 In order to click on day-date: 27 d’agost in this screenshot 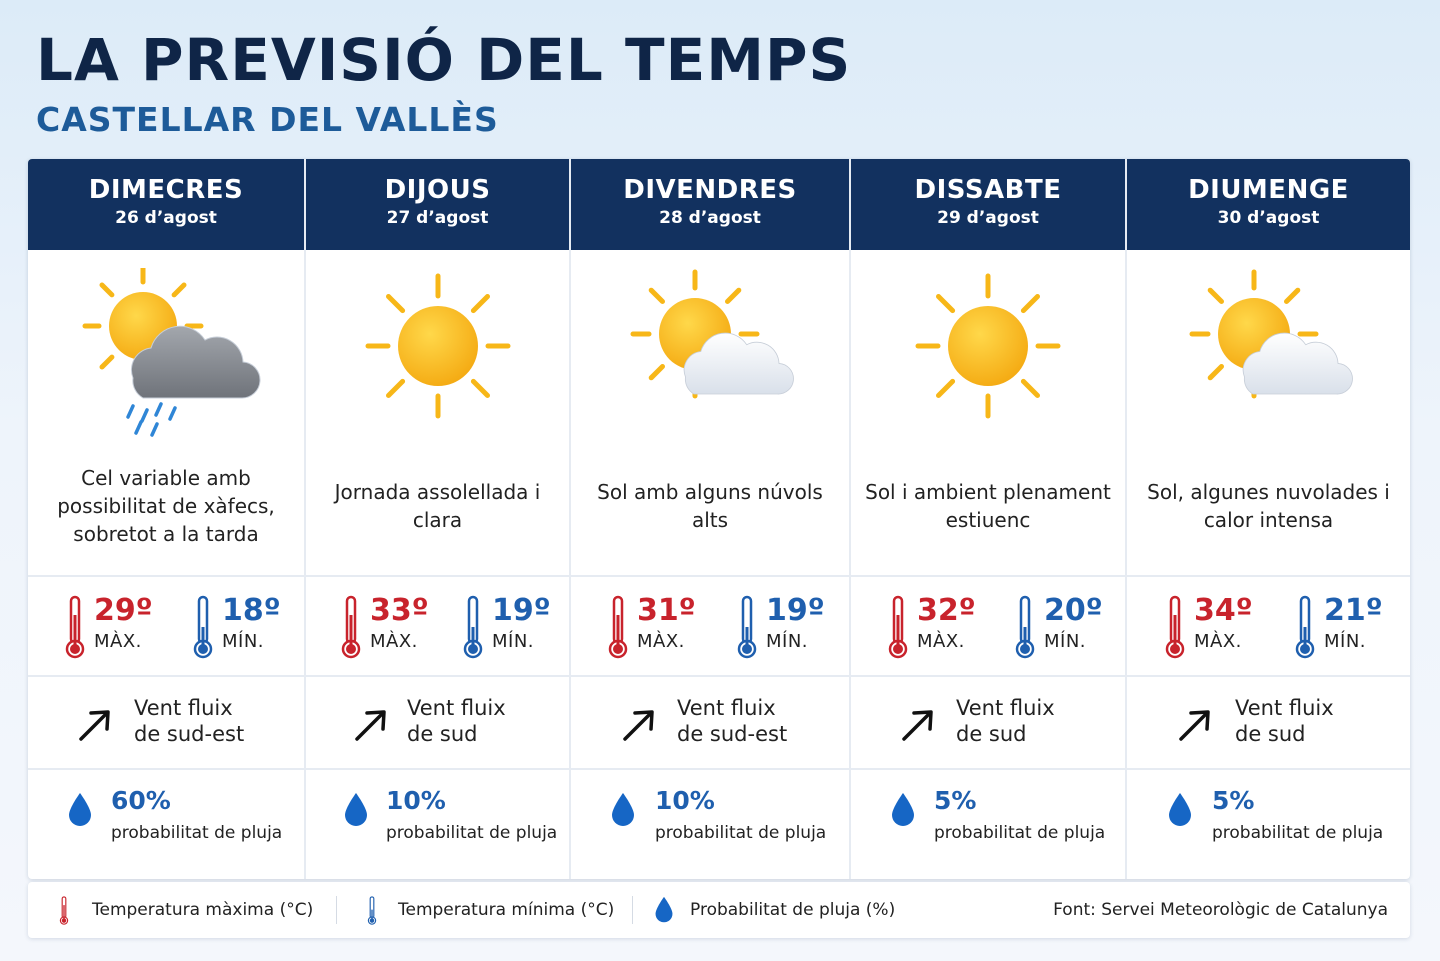, I will do `click(437, 218)`.